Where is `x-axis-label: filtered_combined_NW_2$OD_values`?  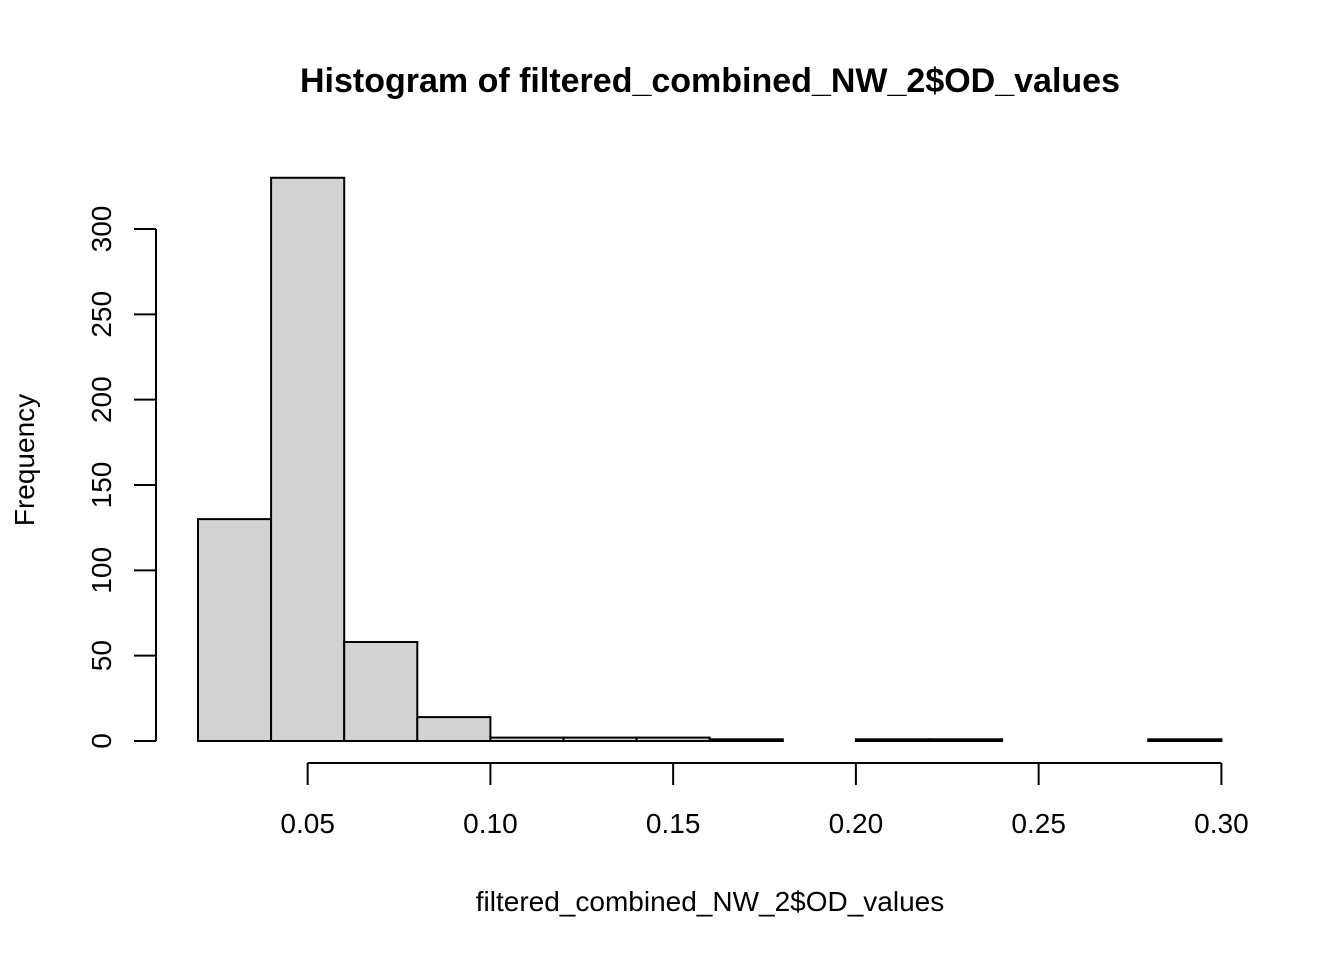
x-axis-label: filtered_combined_NW_2$OD_values is located at coordinates (710, 901).